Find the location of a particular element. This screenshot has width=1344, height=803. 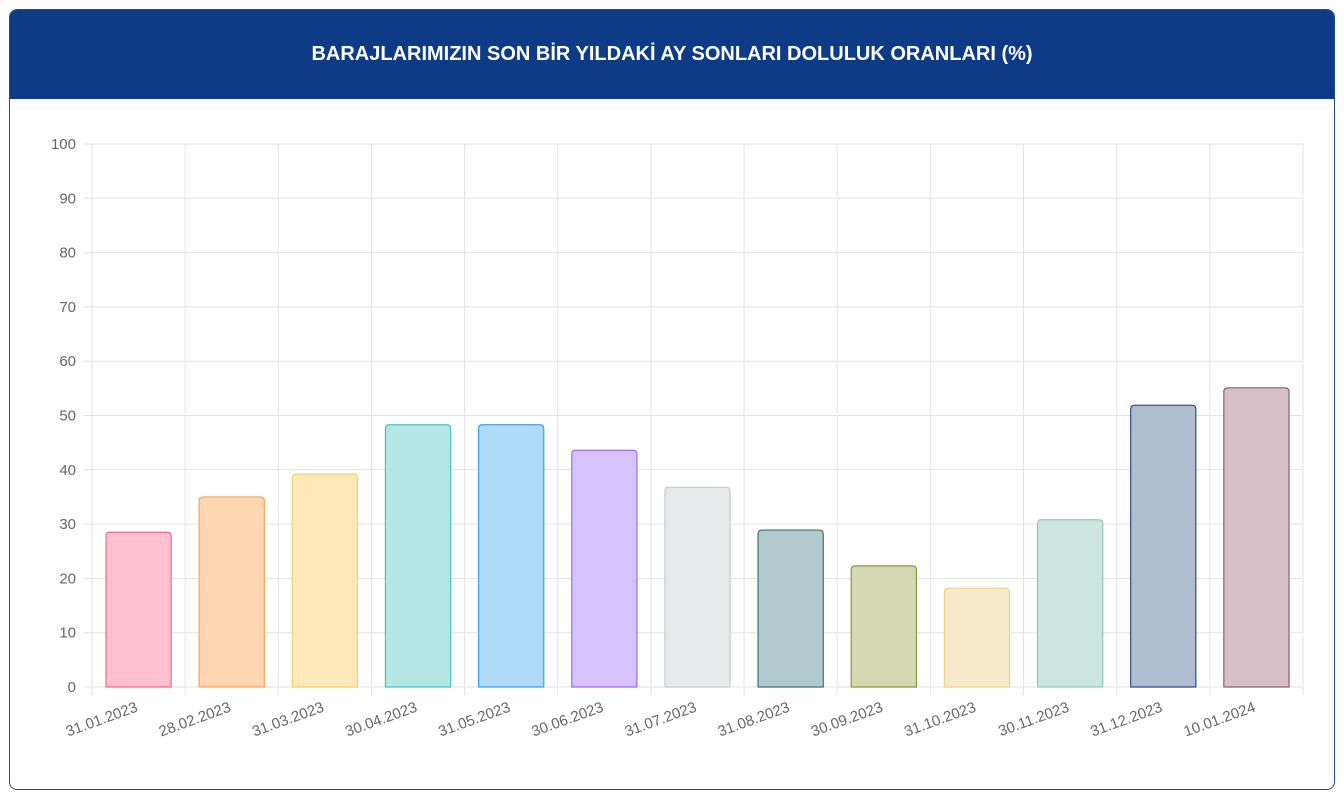

y-tick-label: 0 is located at coordinates (72, 687).